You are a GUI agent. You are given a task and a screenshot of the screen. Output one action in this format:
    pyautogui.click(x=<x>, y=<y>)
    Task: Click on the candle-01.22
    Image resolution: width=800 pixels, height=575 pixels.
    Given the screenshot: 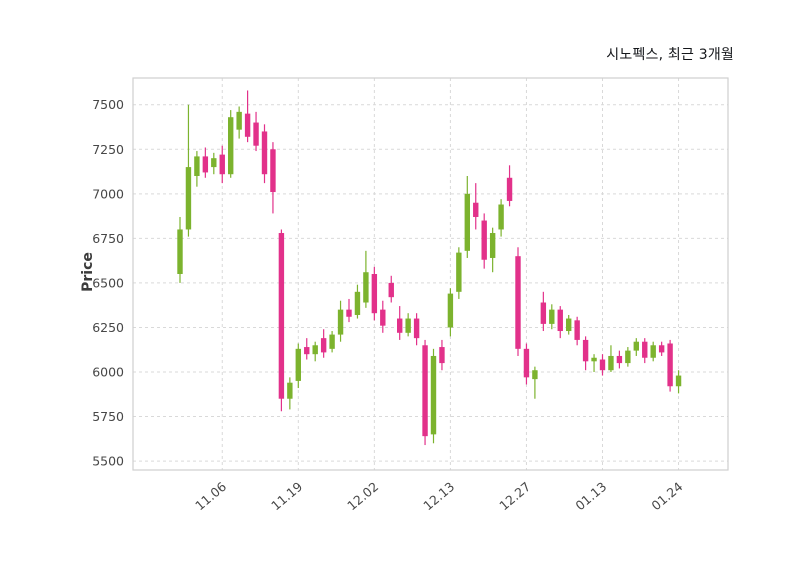 What is the action you would take?
    pyautogui.click(x=661, y=348)
    